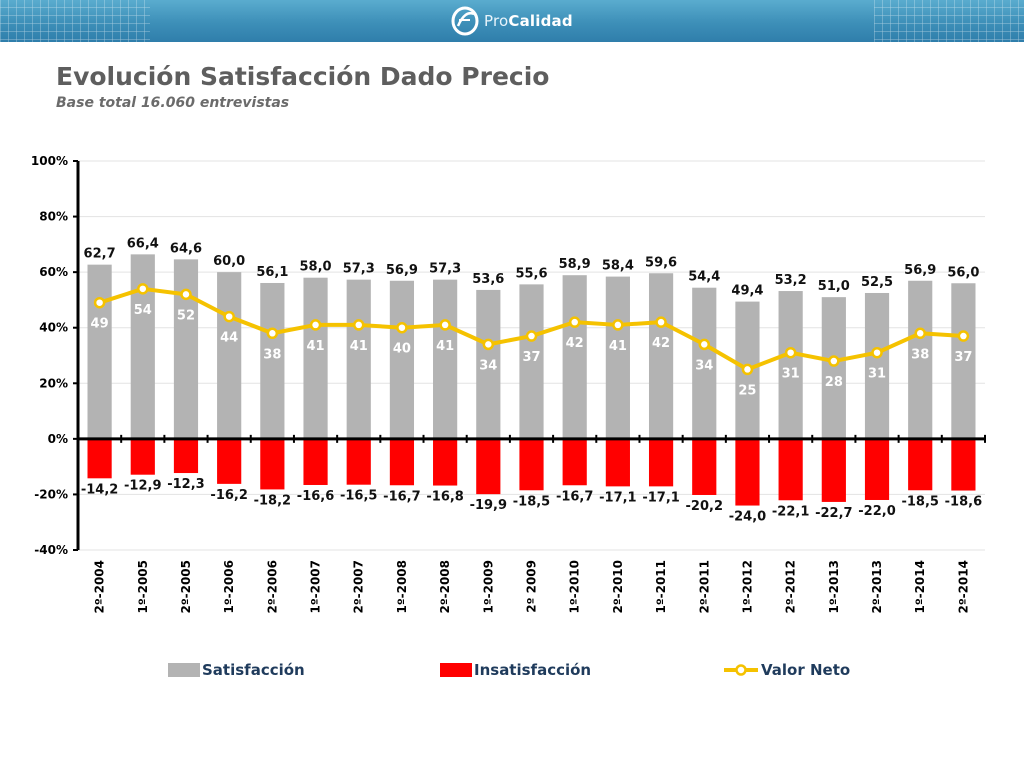  Describe the element at coordinates (704, 277) in the screenshot. I see `satisfaccion-data-label: 54,4` at that location.